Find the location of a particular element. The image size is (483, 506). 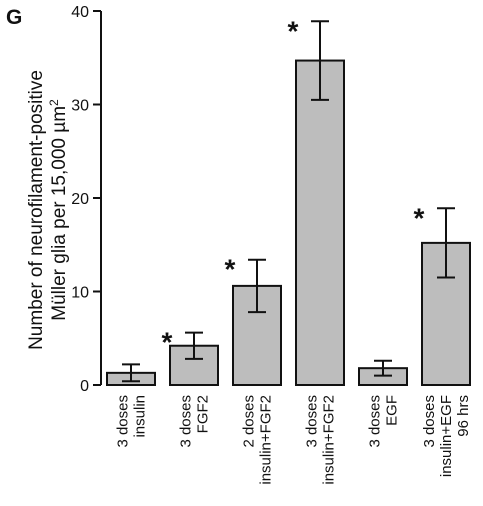

y-axis-title-superscript: 2 is located at coordinates (54, 102).